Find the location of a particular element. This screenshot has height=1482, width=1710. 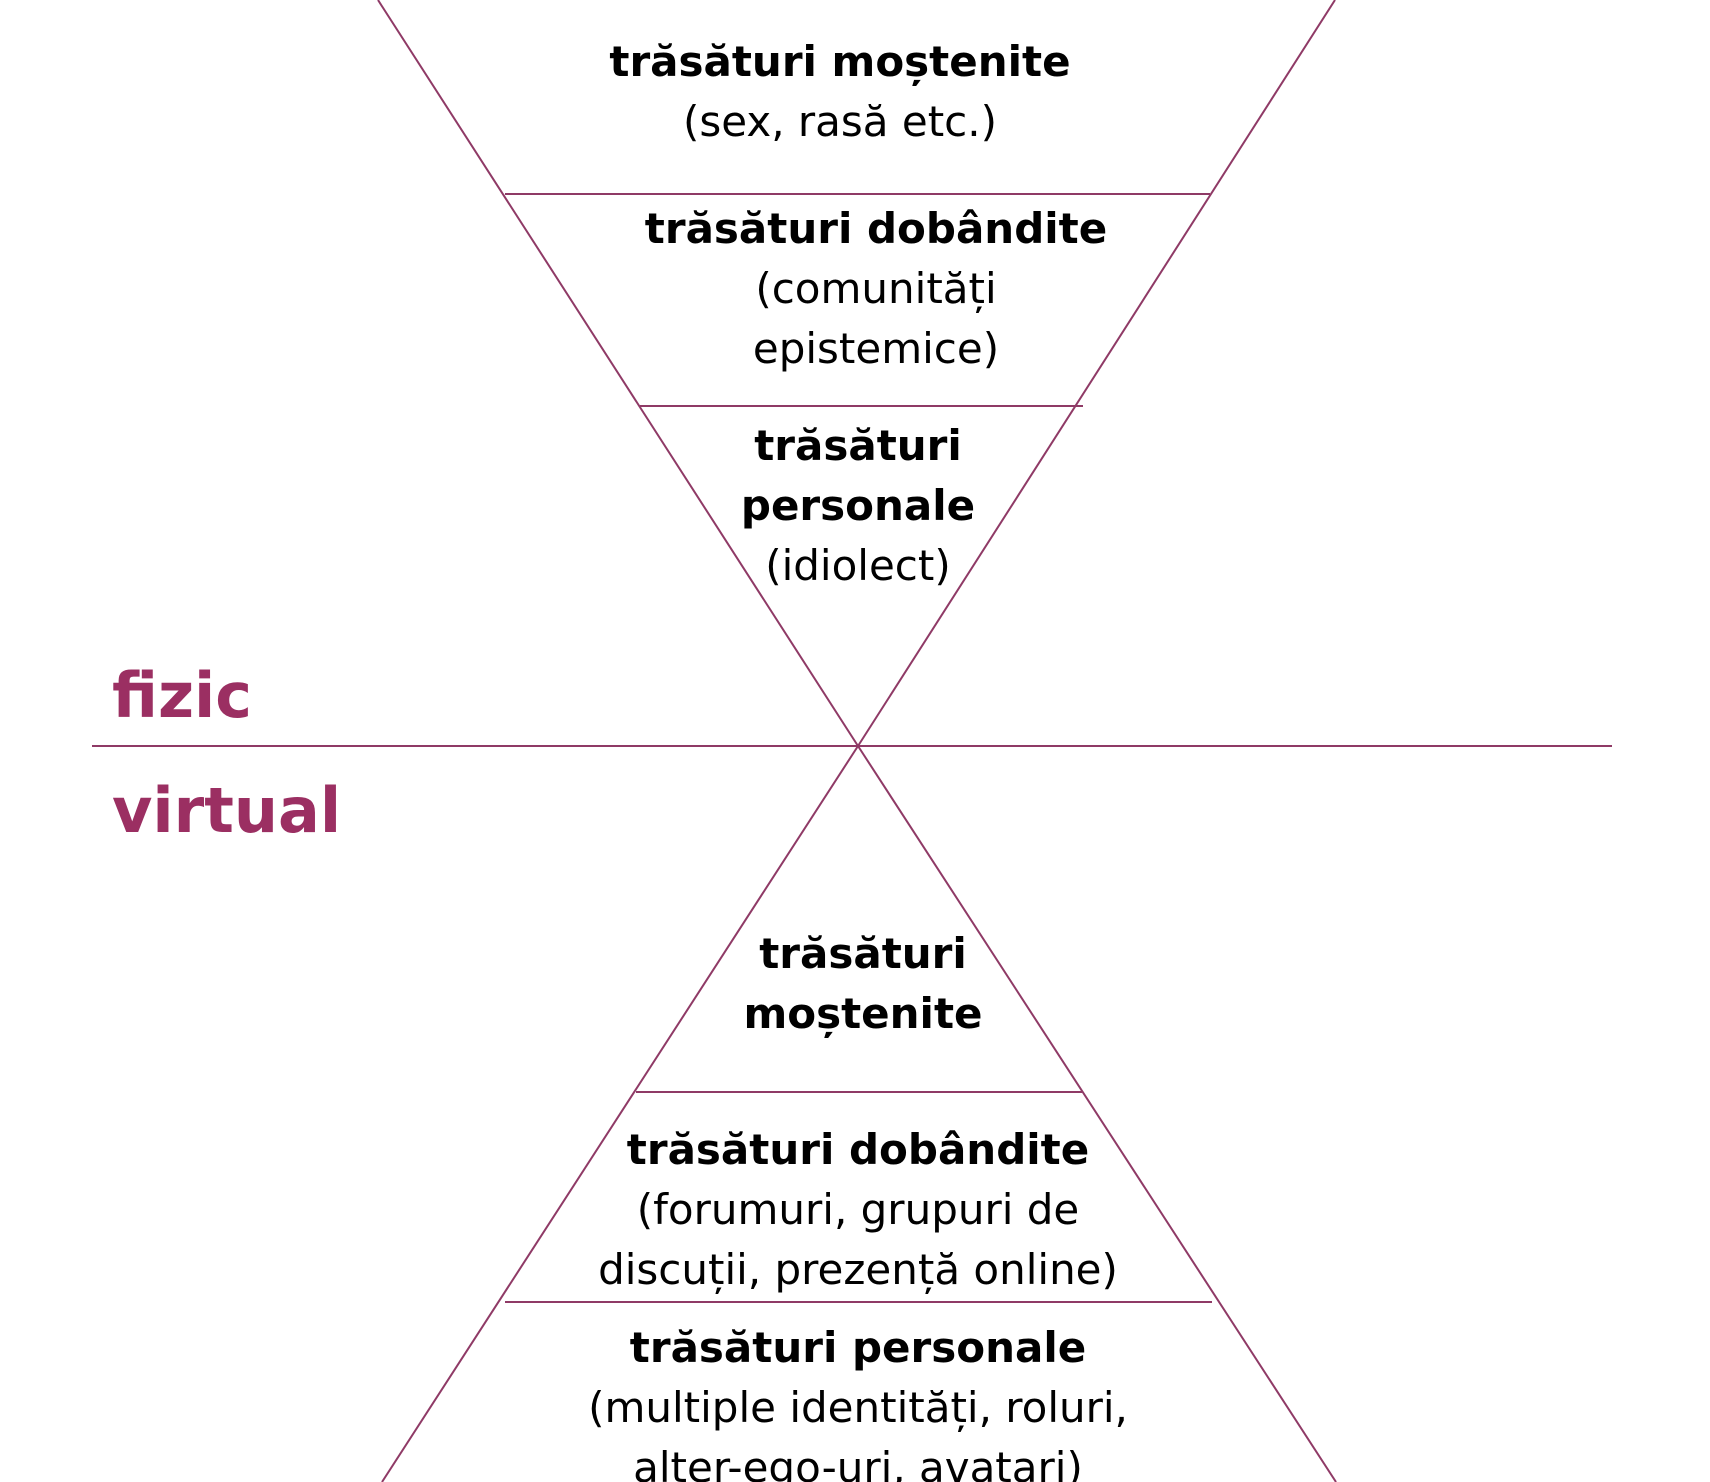

top-triangle-left-side is located at coordinates (618, 373).